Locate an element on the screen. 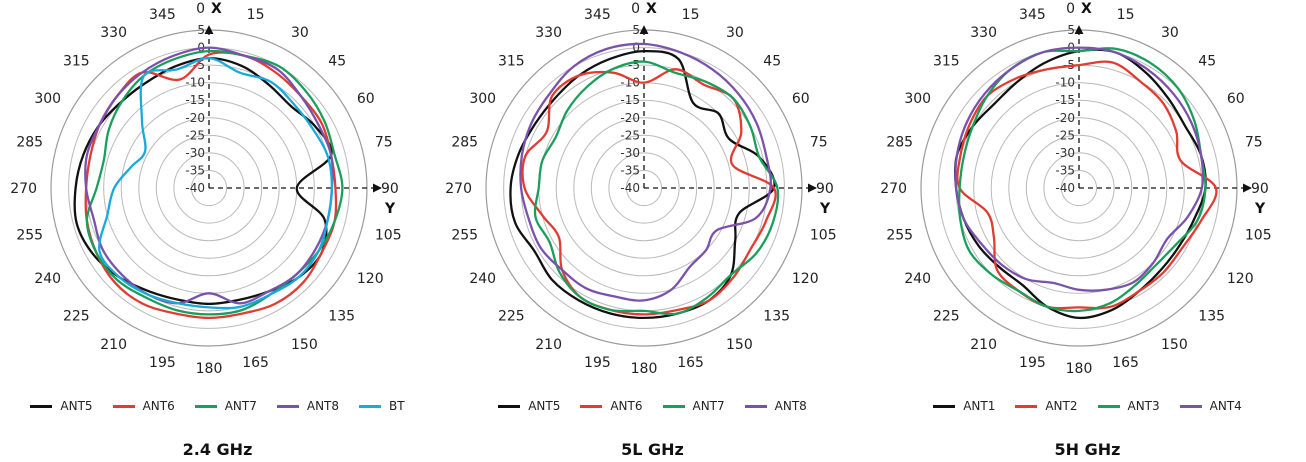 This screenshot has height=462, width=1306. series-line-ant4 is located at coordinates (1079, 169).